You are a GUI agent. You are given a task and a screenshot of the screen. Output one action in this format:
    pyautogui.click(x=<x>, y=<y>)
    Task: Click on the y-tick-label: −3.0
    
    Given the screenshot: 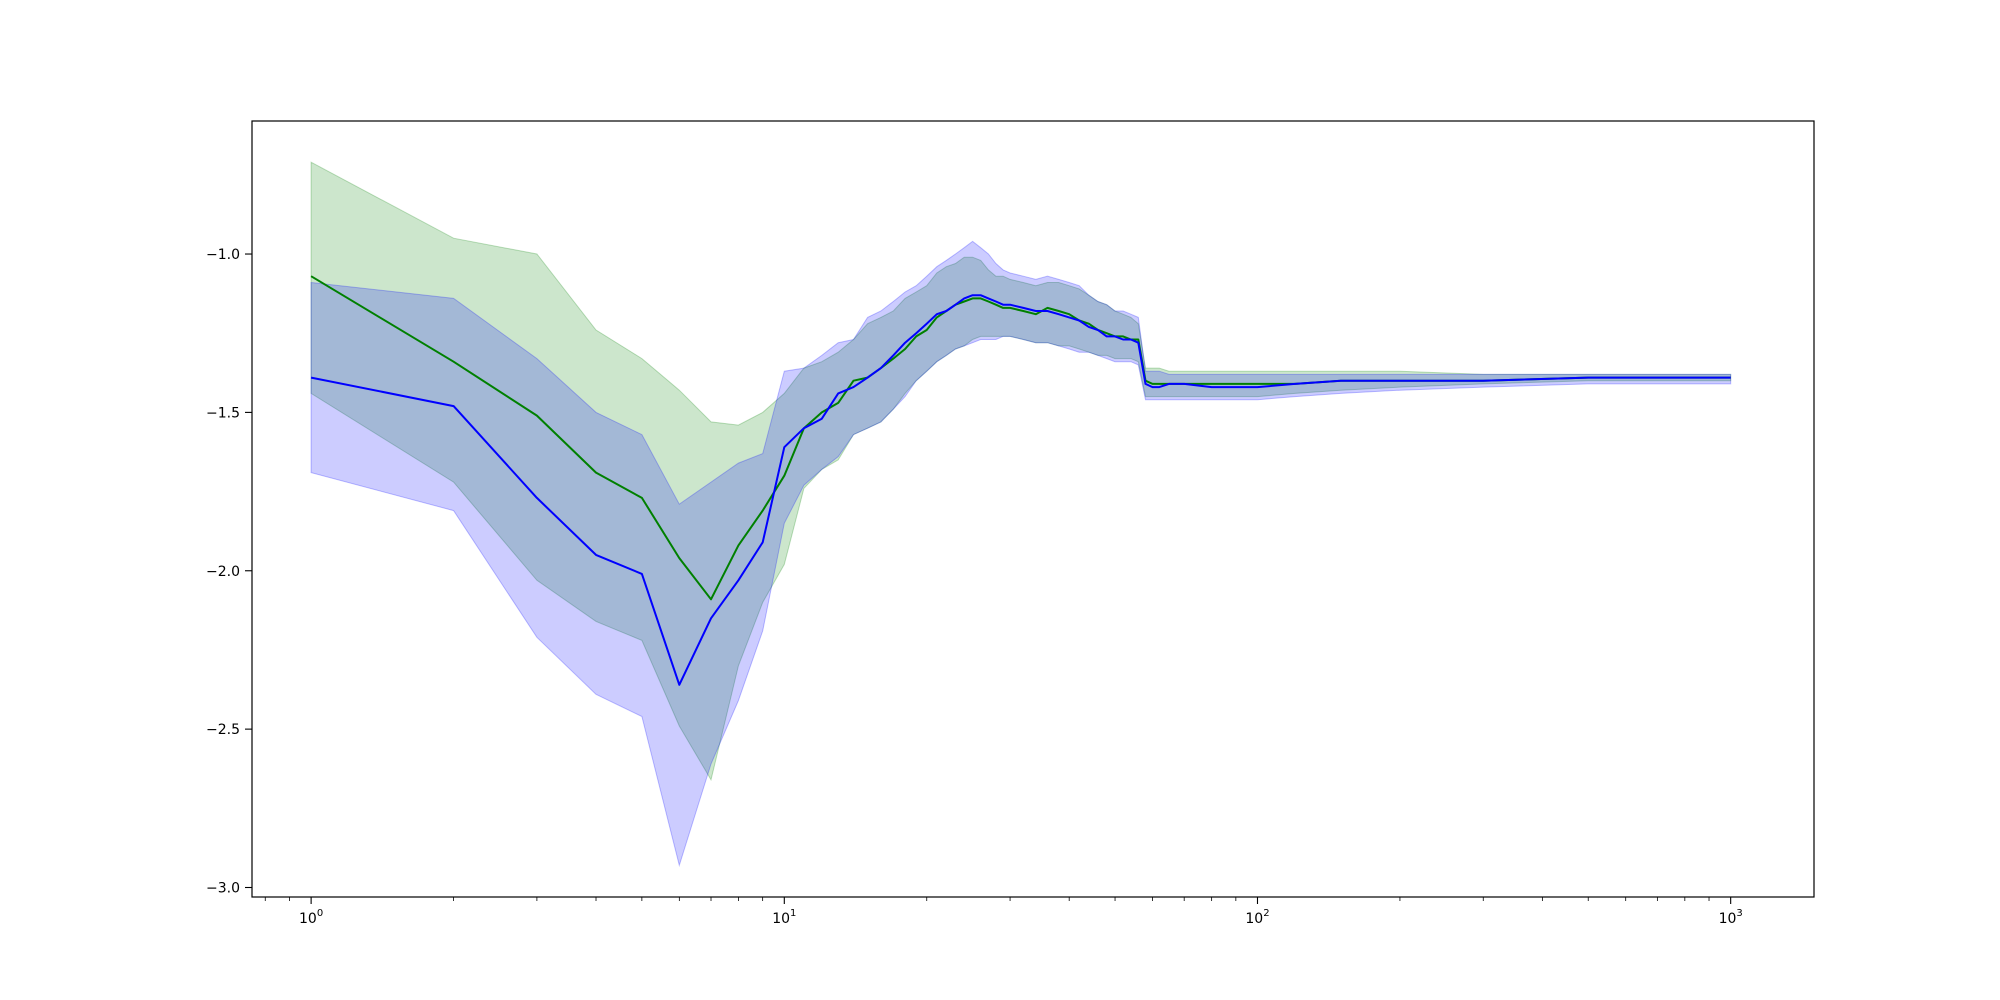 What is the action you would take?
    pyautogui.click(x=223, y=888)
    